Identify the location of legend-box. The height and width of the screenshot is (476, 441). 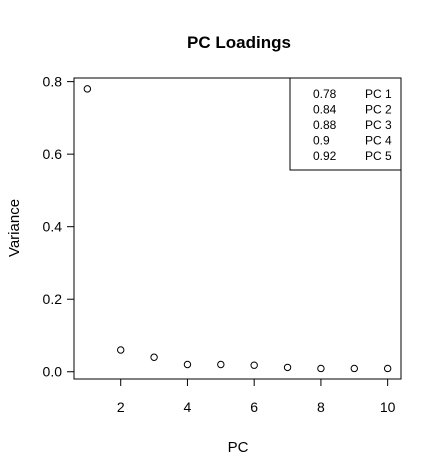
(345, 124).